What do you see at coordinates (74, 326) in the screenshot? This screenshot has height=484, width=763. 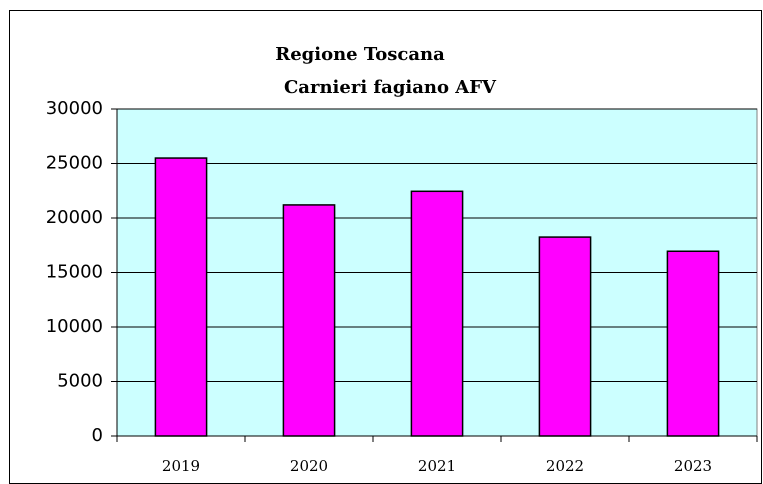 I see `y-tick-label: 10000` at bounding box center [74, 326].